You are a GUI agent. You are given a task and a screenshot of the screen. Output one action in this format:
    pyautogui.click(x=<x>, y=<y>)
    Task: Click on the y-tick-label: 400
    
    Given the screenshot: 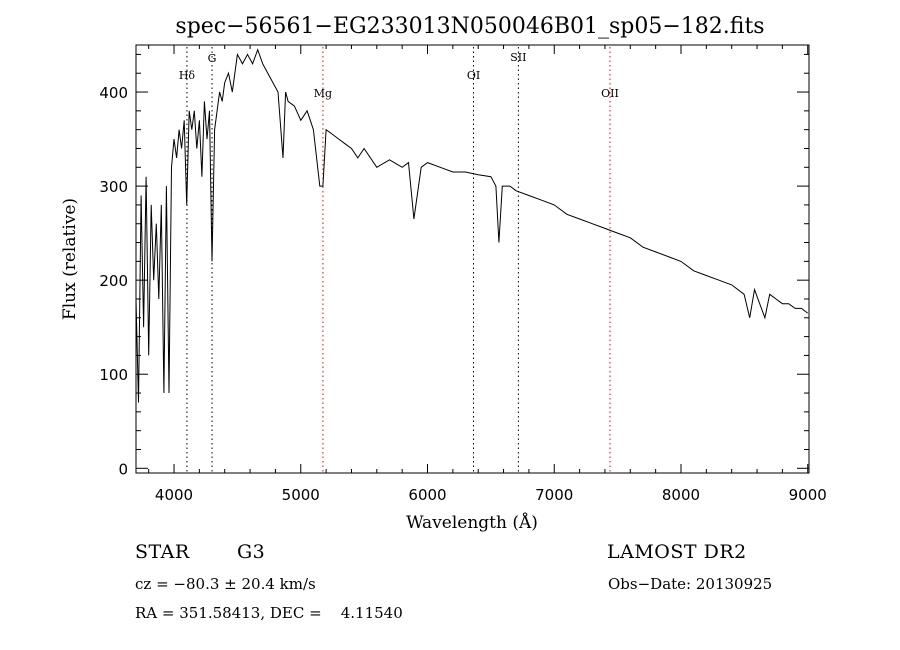 What is the action you would take?
    pyautogui.click(x=113, y=93)
    